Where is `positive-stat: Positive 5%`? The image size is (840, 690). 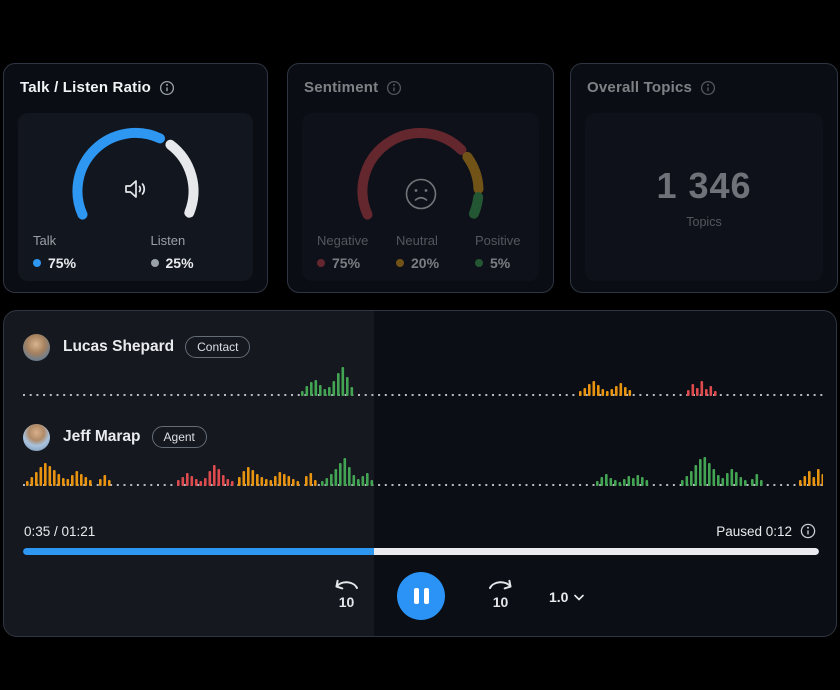 positive-stat: Positive 5% is located at coordinates (499, 252).